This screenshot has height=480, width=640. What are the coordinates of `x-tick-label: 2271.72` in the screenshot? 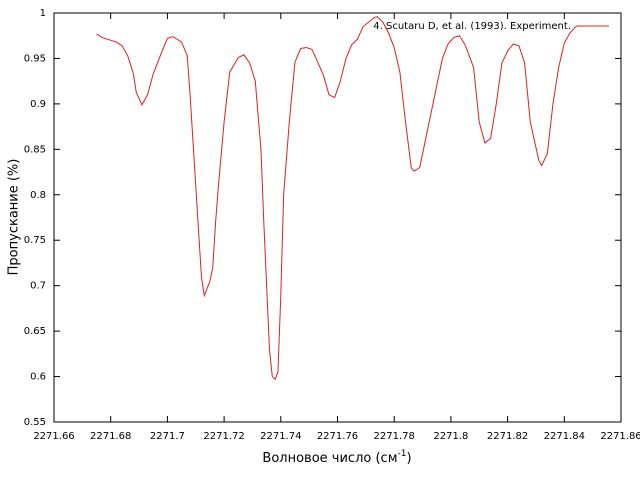 It's located at (223, 436).